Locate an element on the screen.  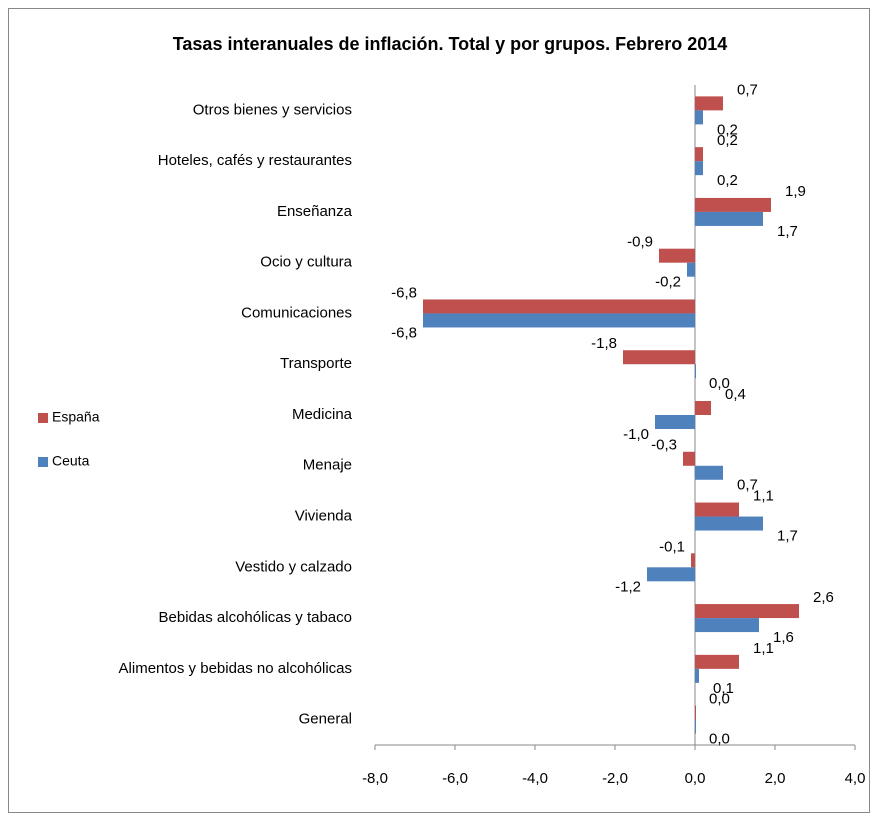
value-label: -0,1 is located at coordinates (672, 546).